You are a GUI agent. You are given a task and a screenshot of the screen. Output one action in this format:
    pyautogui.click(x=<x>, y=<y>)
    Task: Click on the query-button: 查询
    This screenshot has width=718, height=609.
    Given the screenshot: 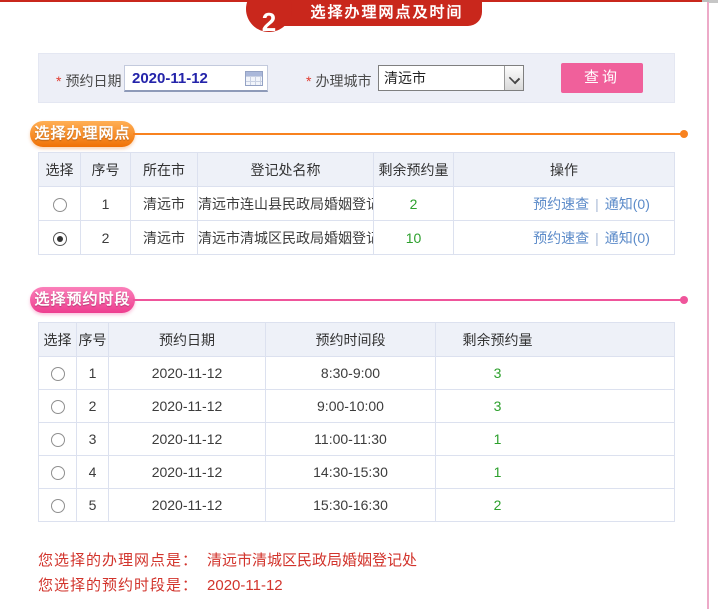 What is the action you would take?
    pyautogui.click(x=602, y=78)
    